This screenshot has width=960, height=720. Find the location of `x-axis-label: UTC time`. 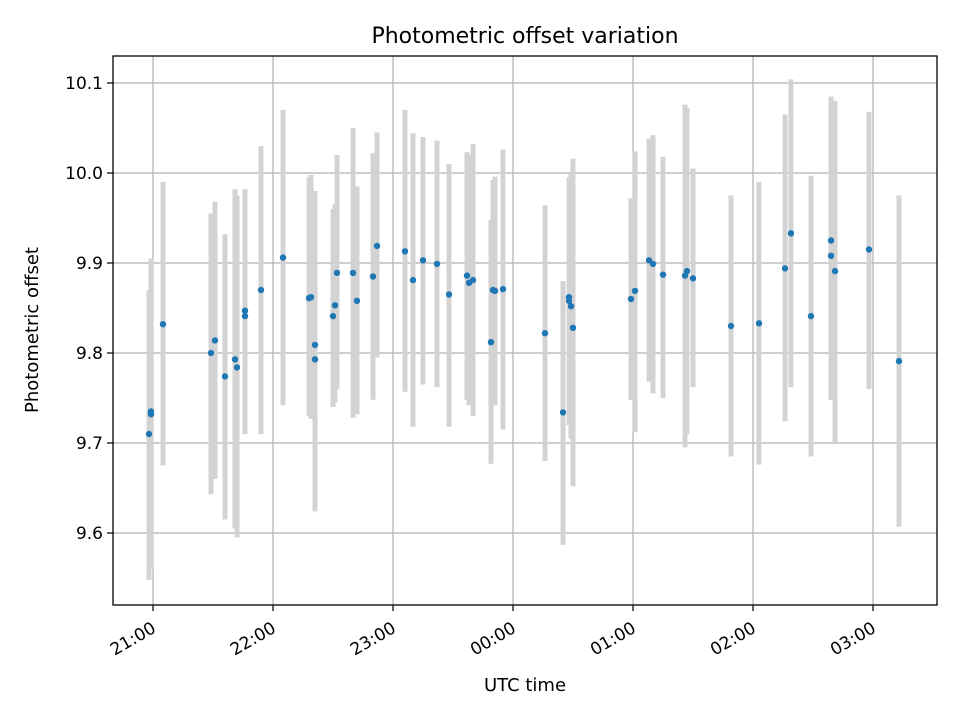

x-axis-label: UTC time is located at coordinates (525, 685).